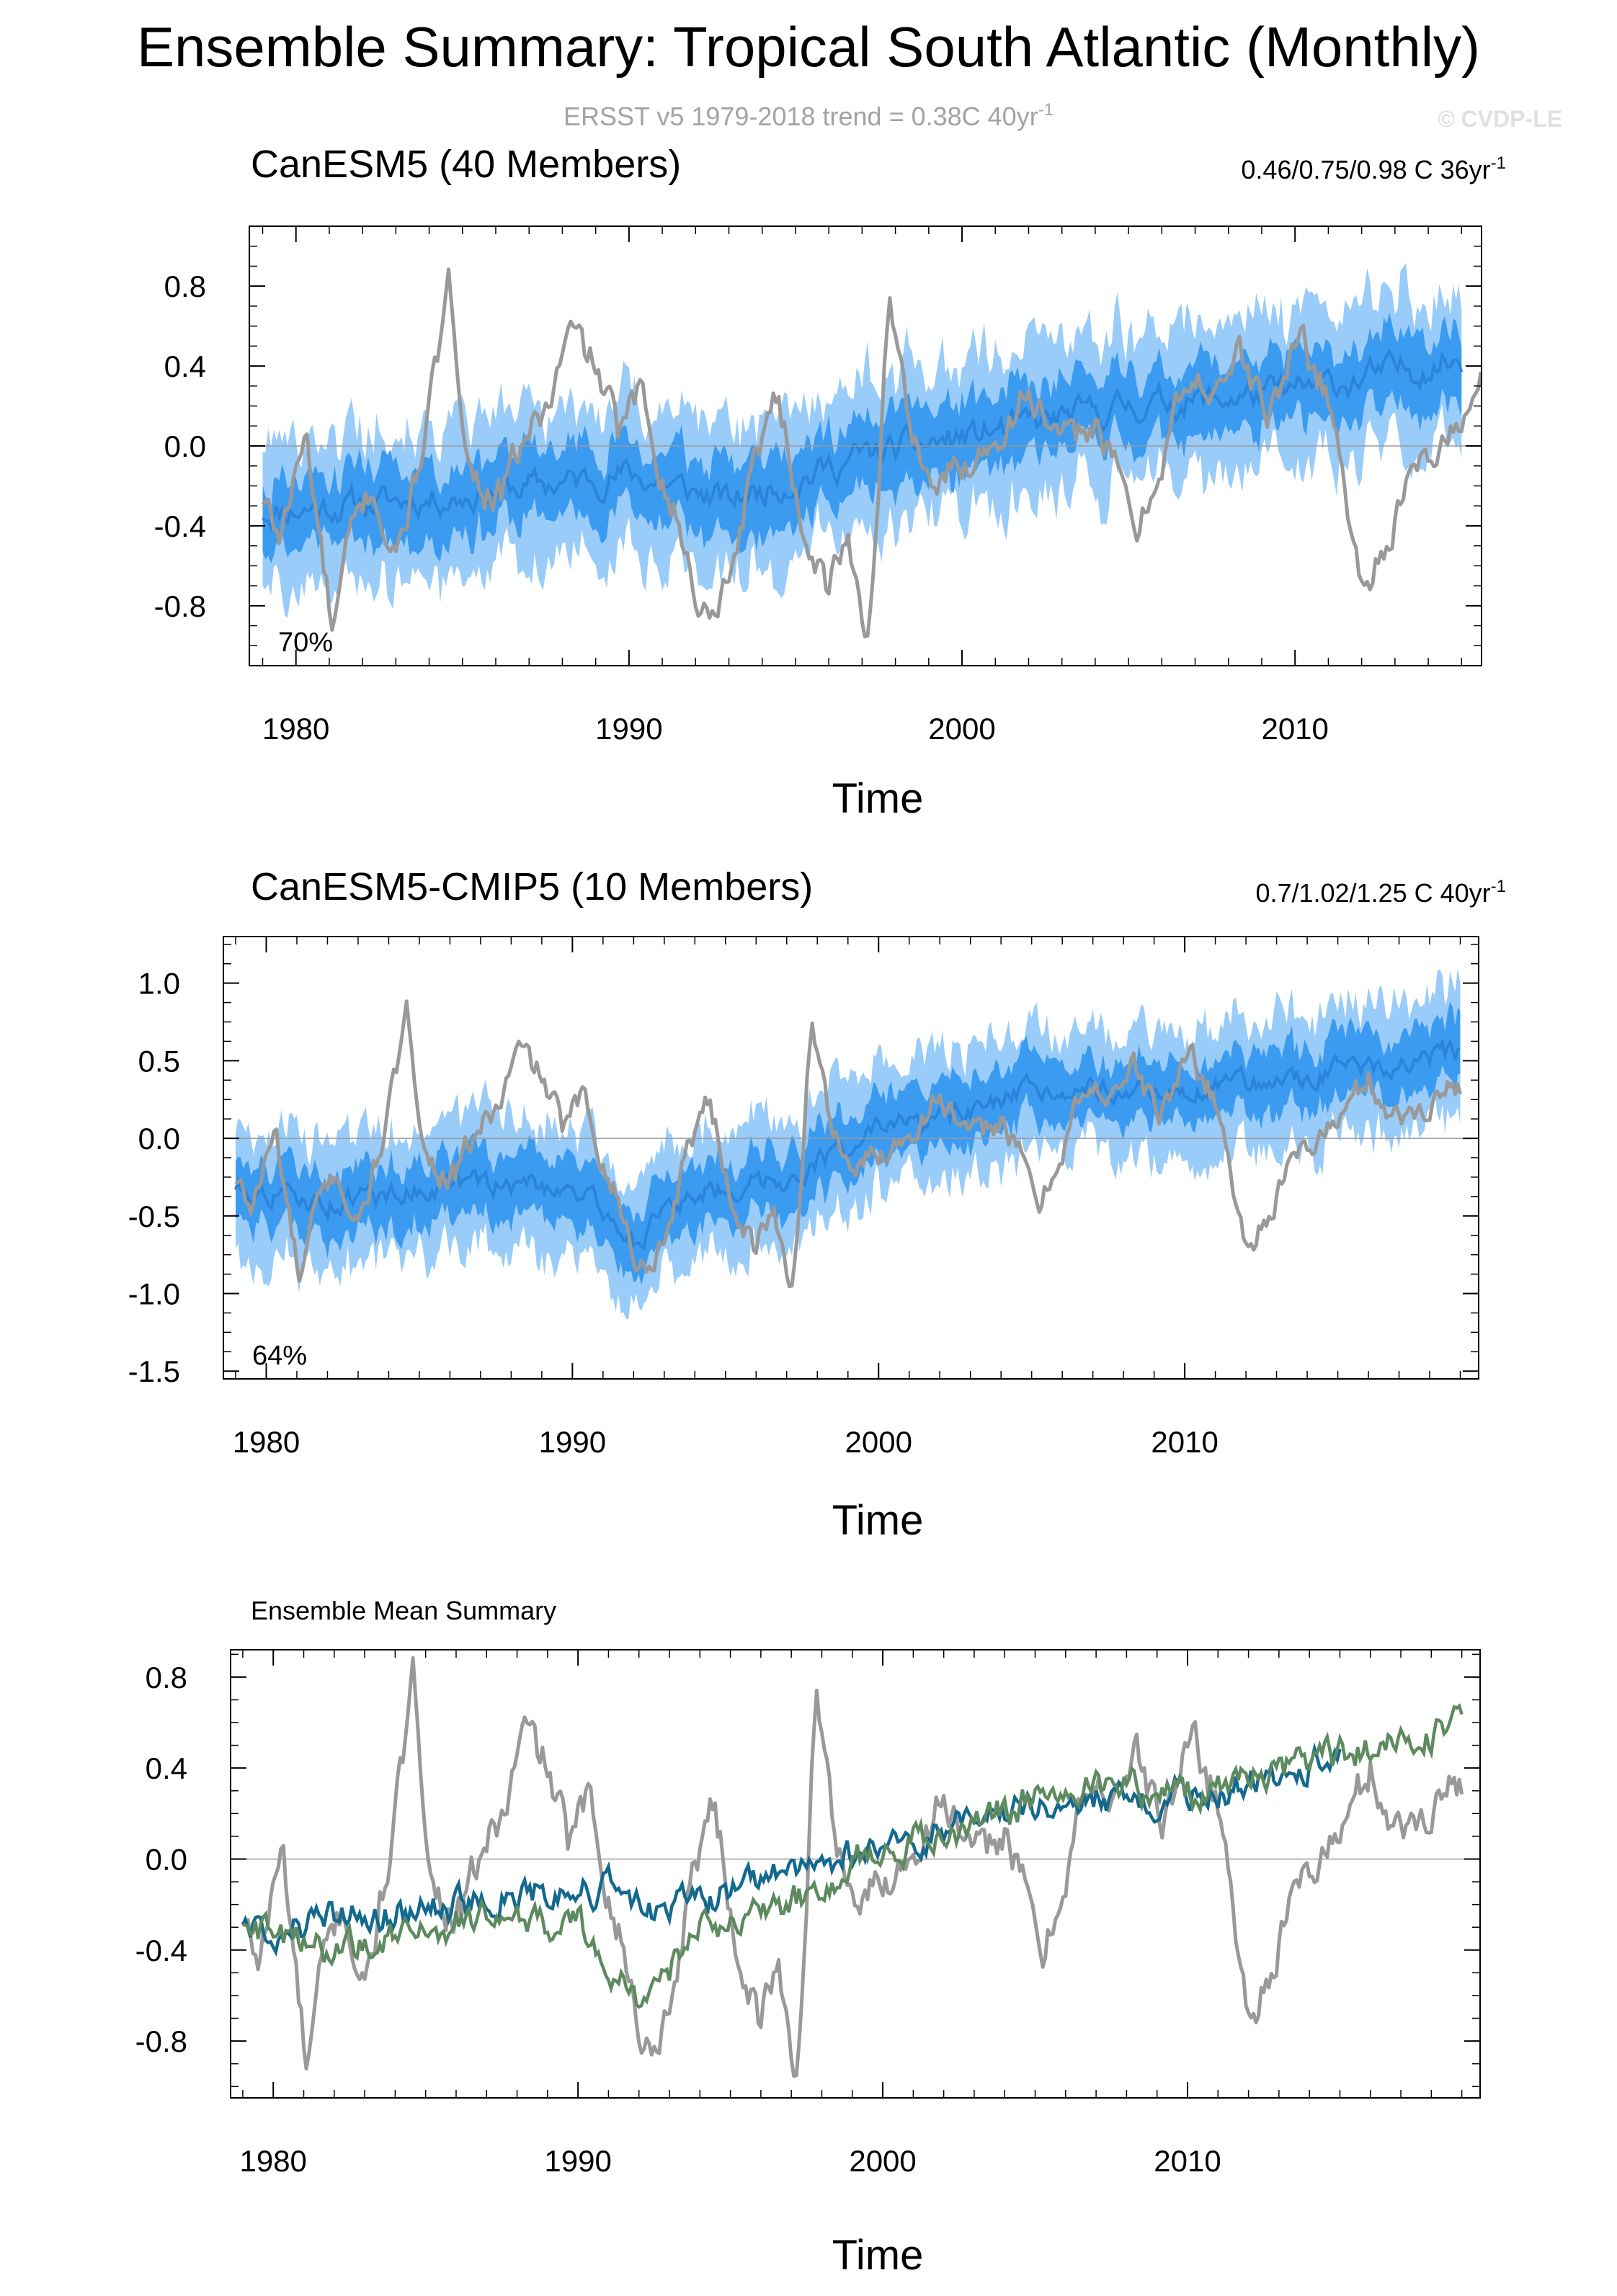 The image size is (1617, 2296). What do you see at coordinates (878, 1442) in the screenshot?
I see `canesm5-cmip5-xtick-label: 2000` at bounding box center [878, 1442].